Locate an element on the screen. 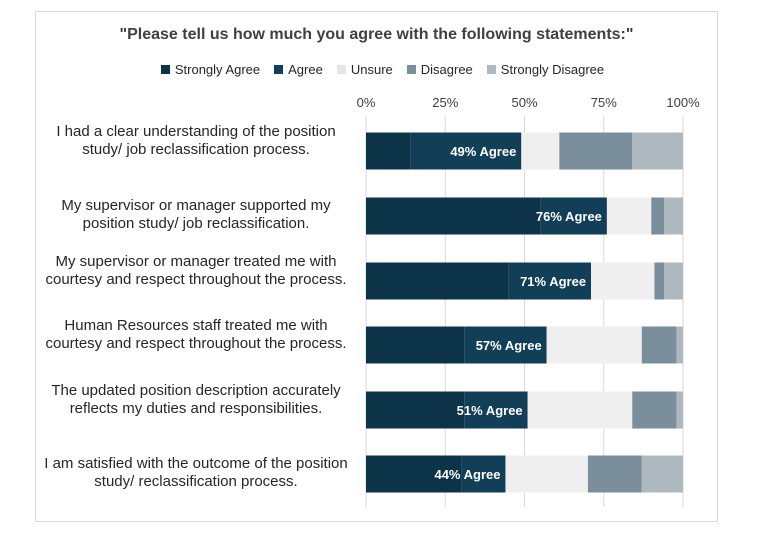  legend-item-unsure: Unsure is located at coordinates (364, 69).